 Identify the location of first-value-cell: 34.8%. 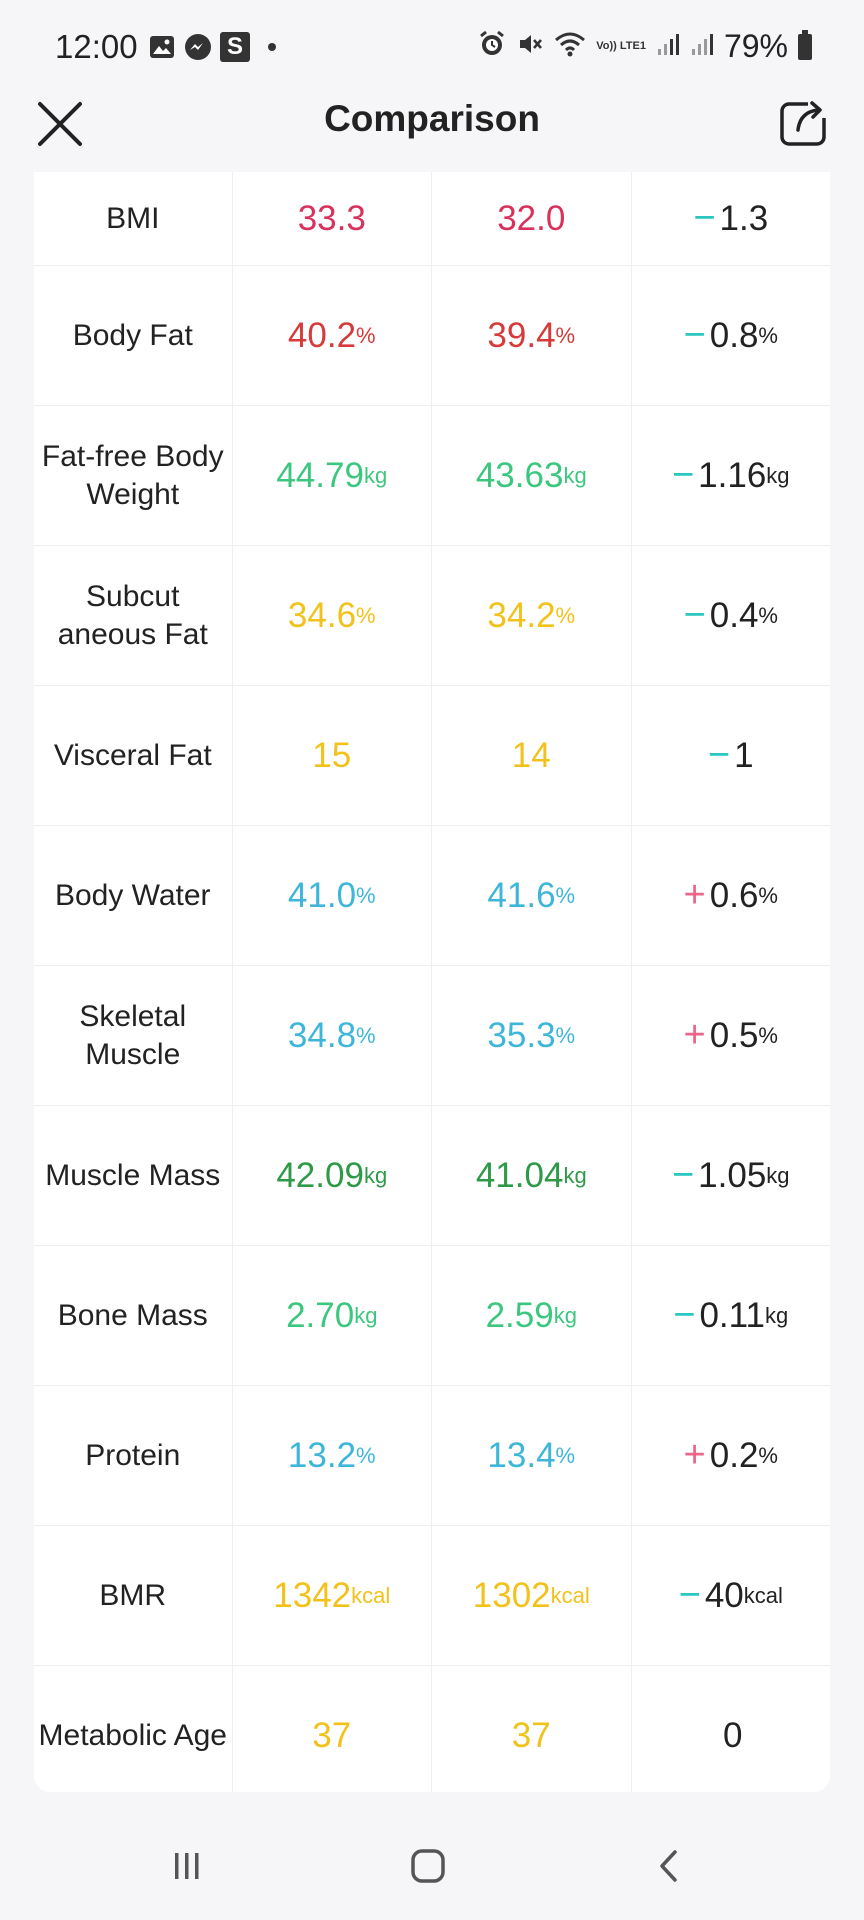
(333, 1035).